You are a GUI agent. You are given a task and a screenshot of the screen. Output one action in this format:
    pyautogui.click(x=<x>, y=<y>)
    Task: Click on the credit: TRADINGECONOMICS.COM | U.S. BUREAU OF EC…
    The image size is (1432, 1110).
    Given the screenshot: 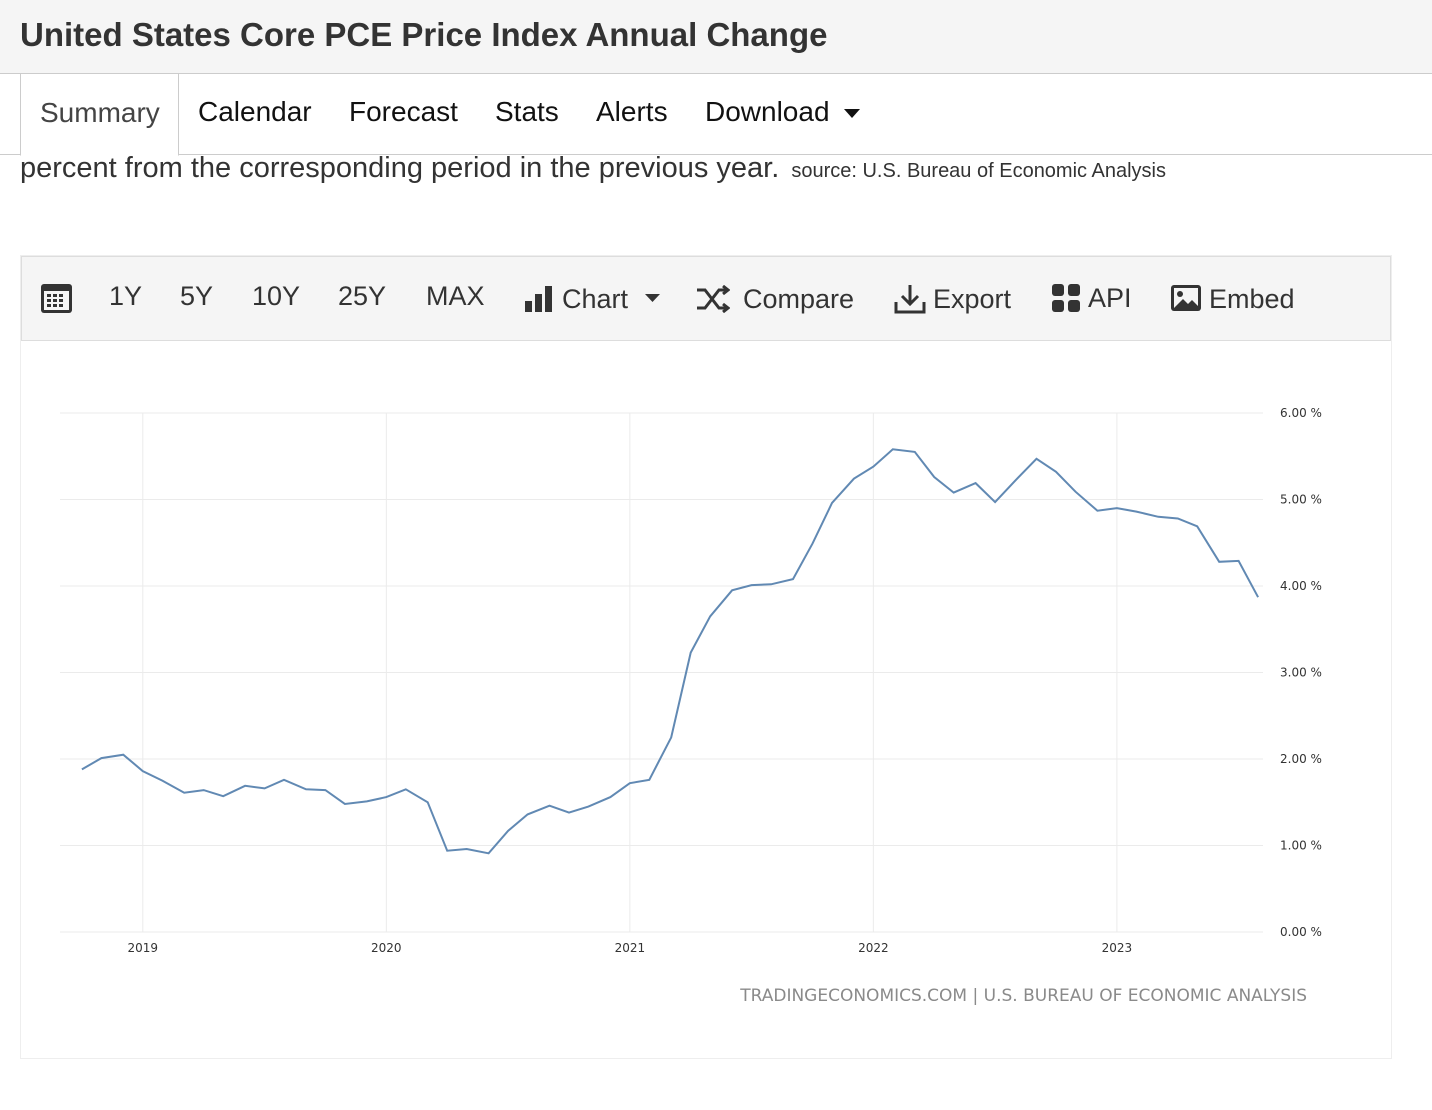 What is the action you would take?
    pyautogui.click(x=1023, y=996)
    